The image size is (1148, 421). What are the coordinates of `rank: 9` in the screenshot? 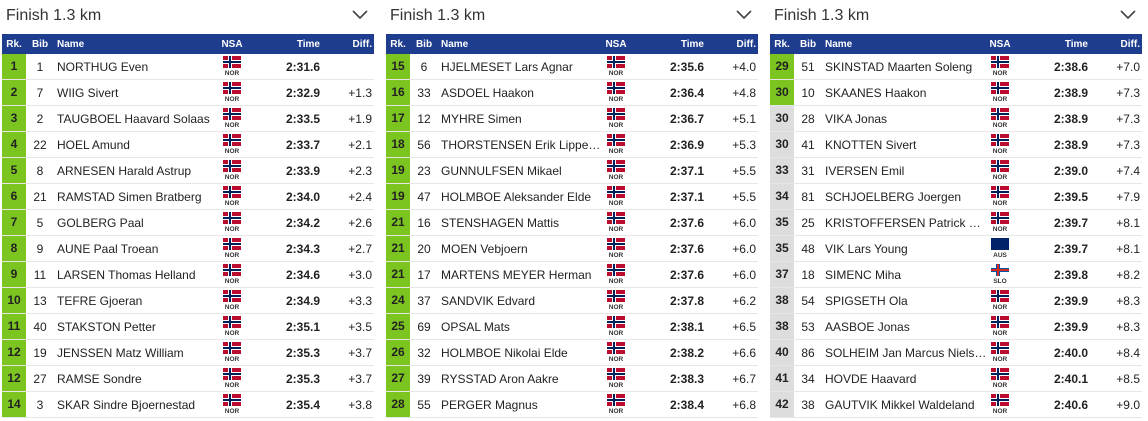 It's located at (14, 274).